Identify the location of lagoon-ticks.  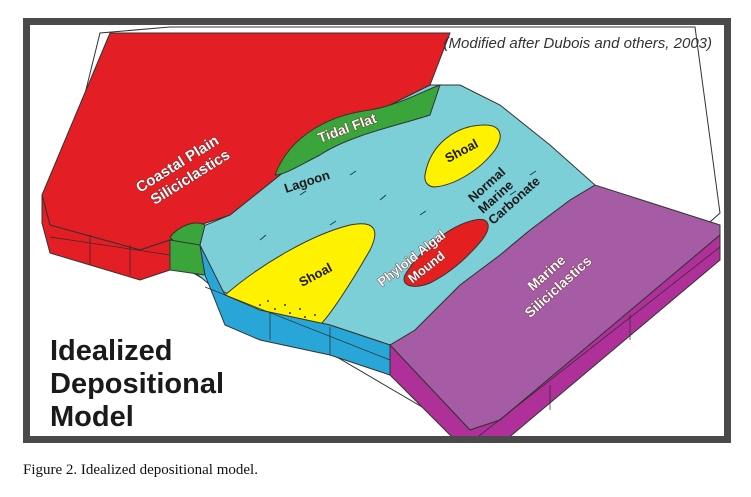
(398, 205).